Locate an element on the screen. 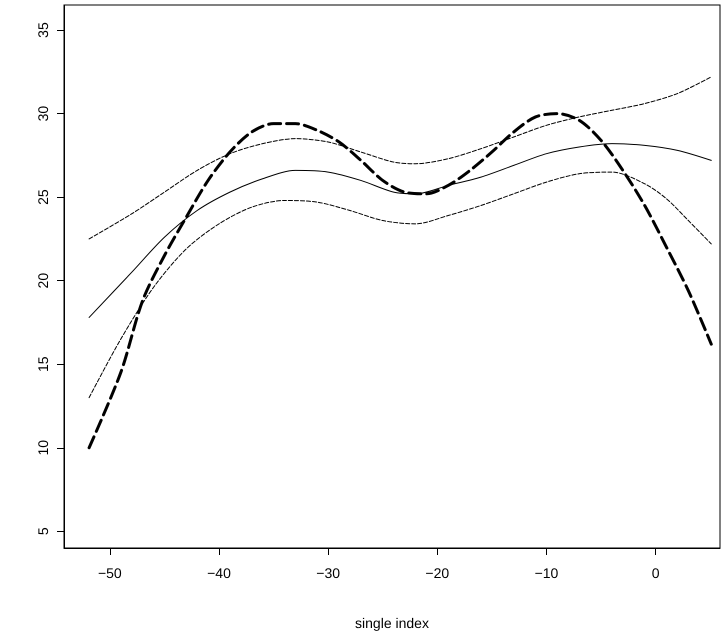  x-tick-label: −50 is located at coordinates (110, 573).